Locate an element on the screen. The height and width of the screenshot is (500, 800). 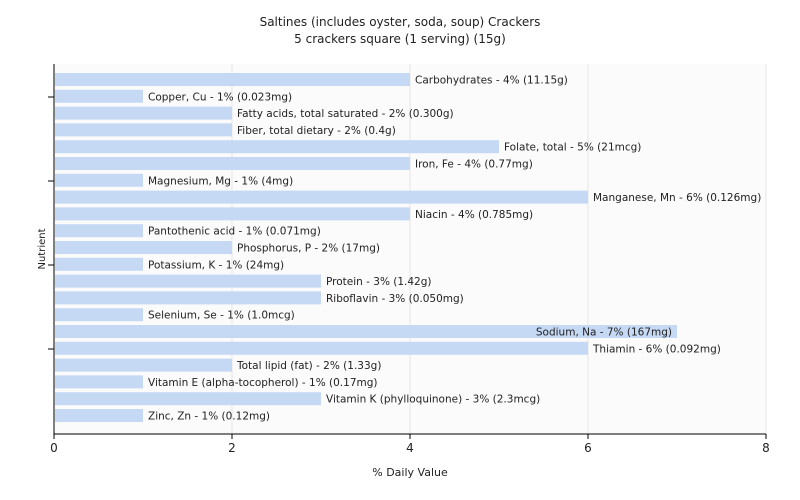
bar-label: Pantothenic acid - 1% (0.071mg) is located at coordinates (234, 232).